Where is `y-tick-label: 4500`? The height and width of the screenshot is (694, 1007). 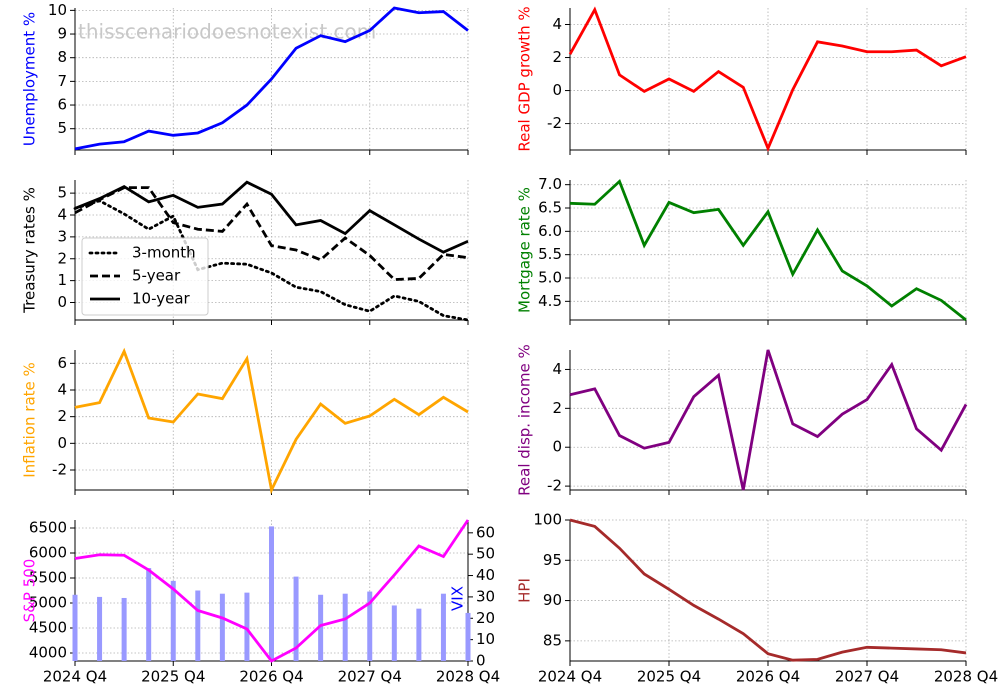
y-tick-label: 4500 is located at coordinates (48, 628).